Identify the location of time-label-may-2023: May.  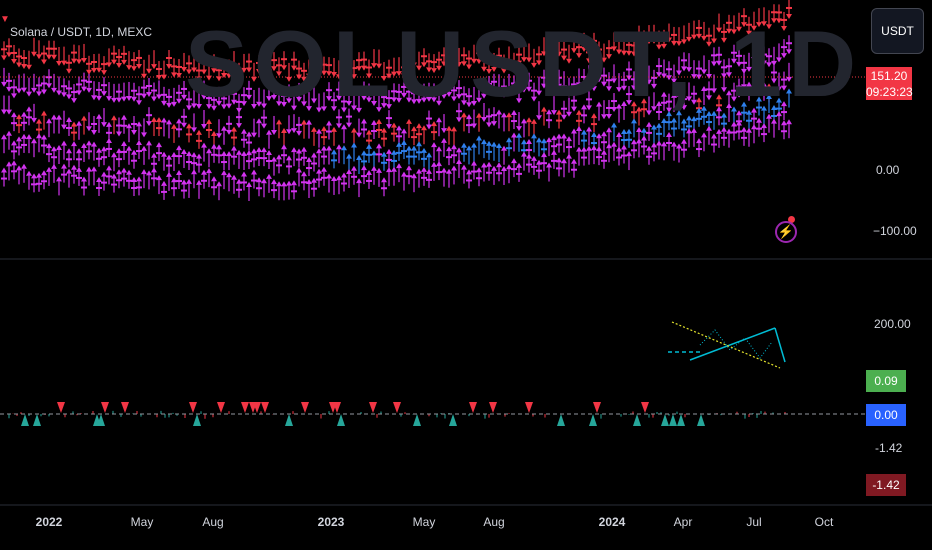
(424, 522).